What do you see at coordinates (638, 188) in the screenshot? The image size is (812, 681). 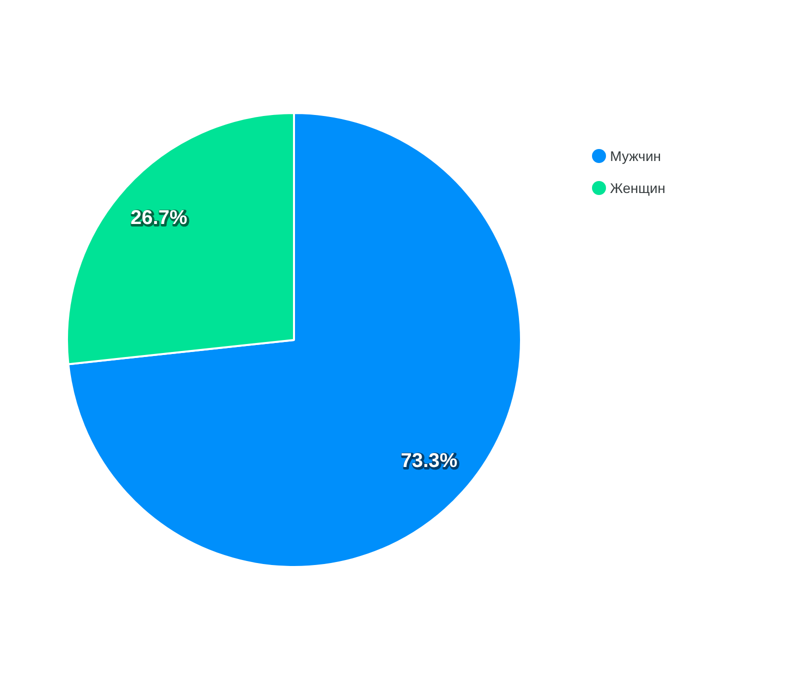 I see `legend-label: Женщин` at bounding box center [638, 188].